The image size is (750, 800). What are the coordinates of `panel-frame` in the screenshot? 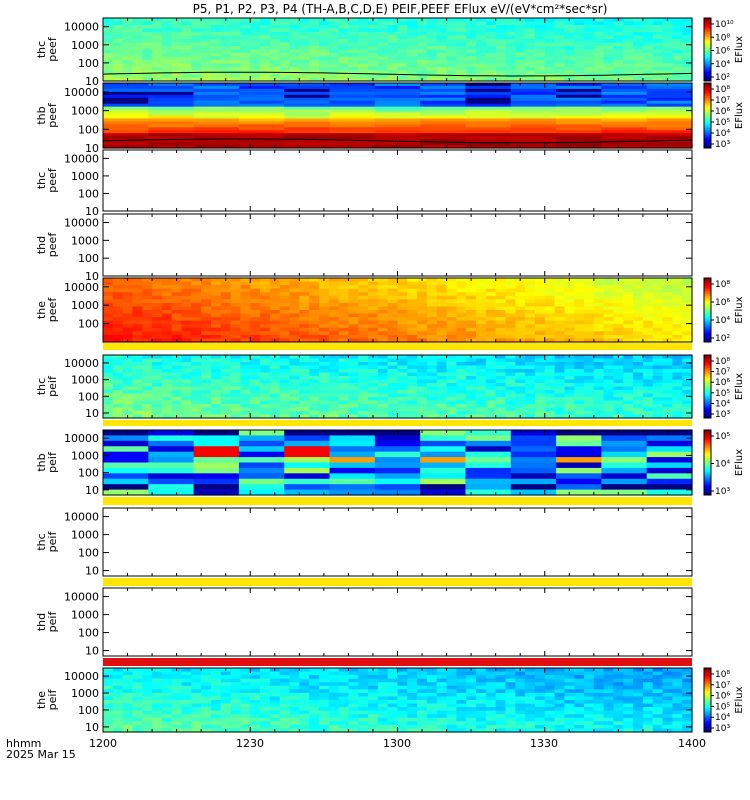 It's located at (397, 542).